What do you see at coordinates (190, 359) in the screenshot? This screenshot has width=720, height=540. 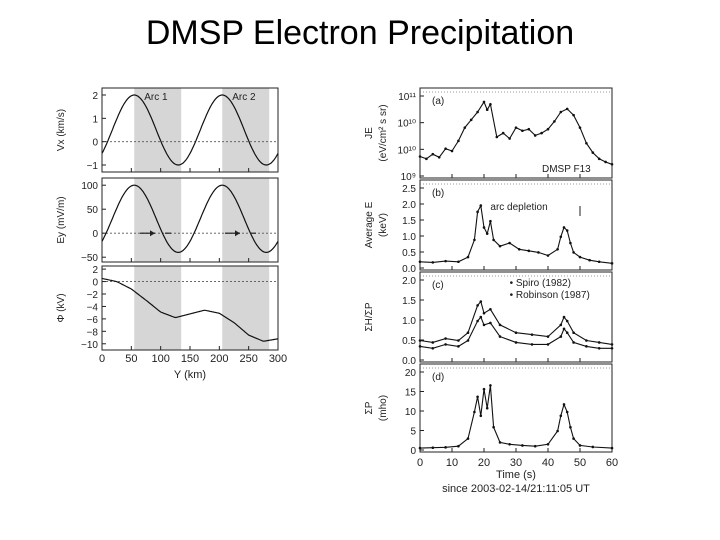 I see `left-x-tick-label: 150` at bounding box center [190, 359].